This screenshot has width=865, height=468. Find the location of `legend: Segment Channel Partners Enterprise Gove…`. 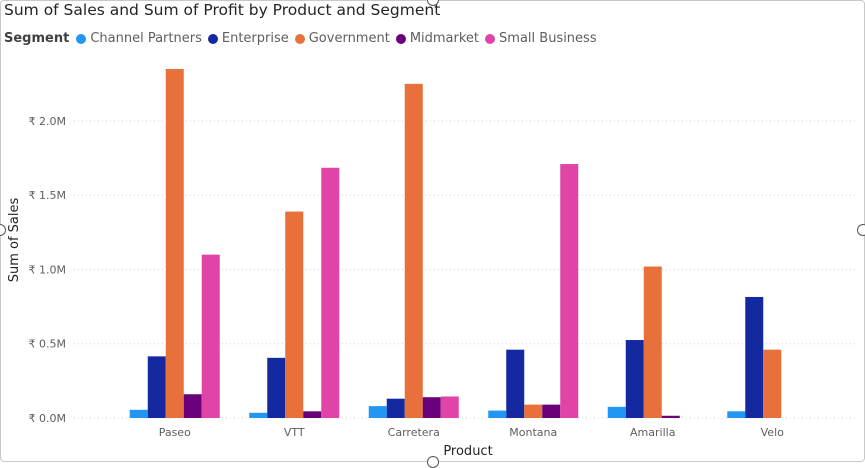

legend: Segment Channel Partners Enterprise Gove… is located at coordinates (303, 38).